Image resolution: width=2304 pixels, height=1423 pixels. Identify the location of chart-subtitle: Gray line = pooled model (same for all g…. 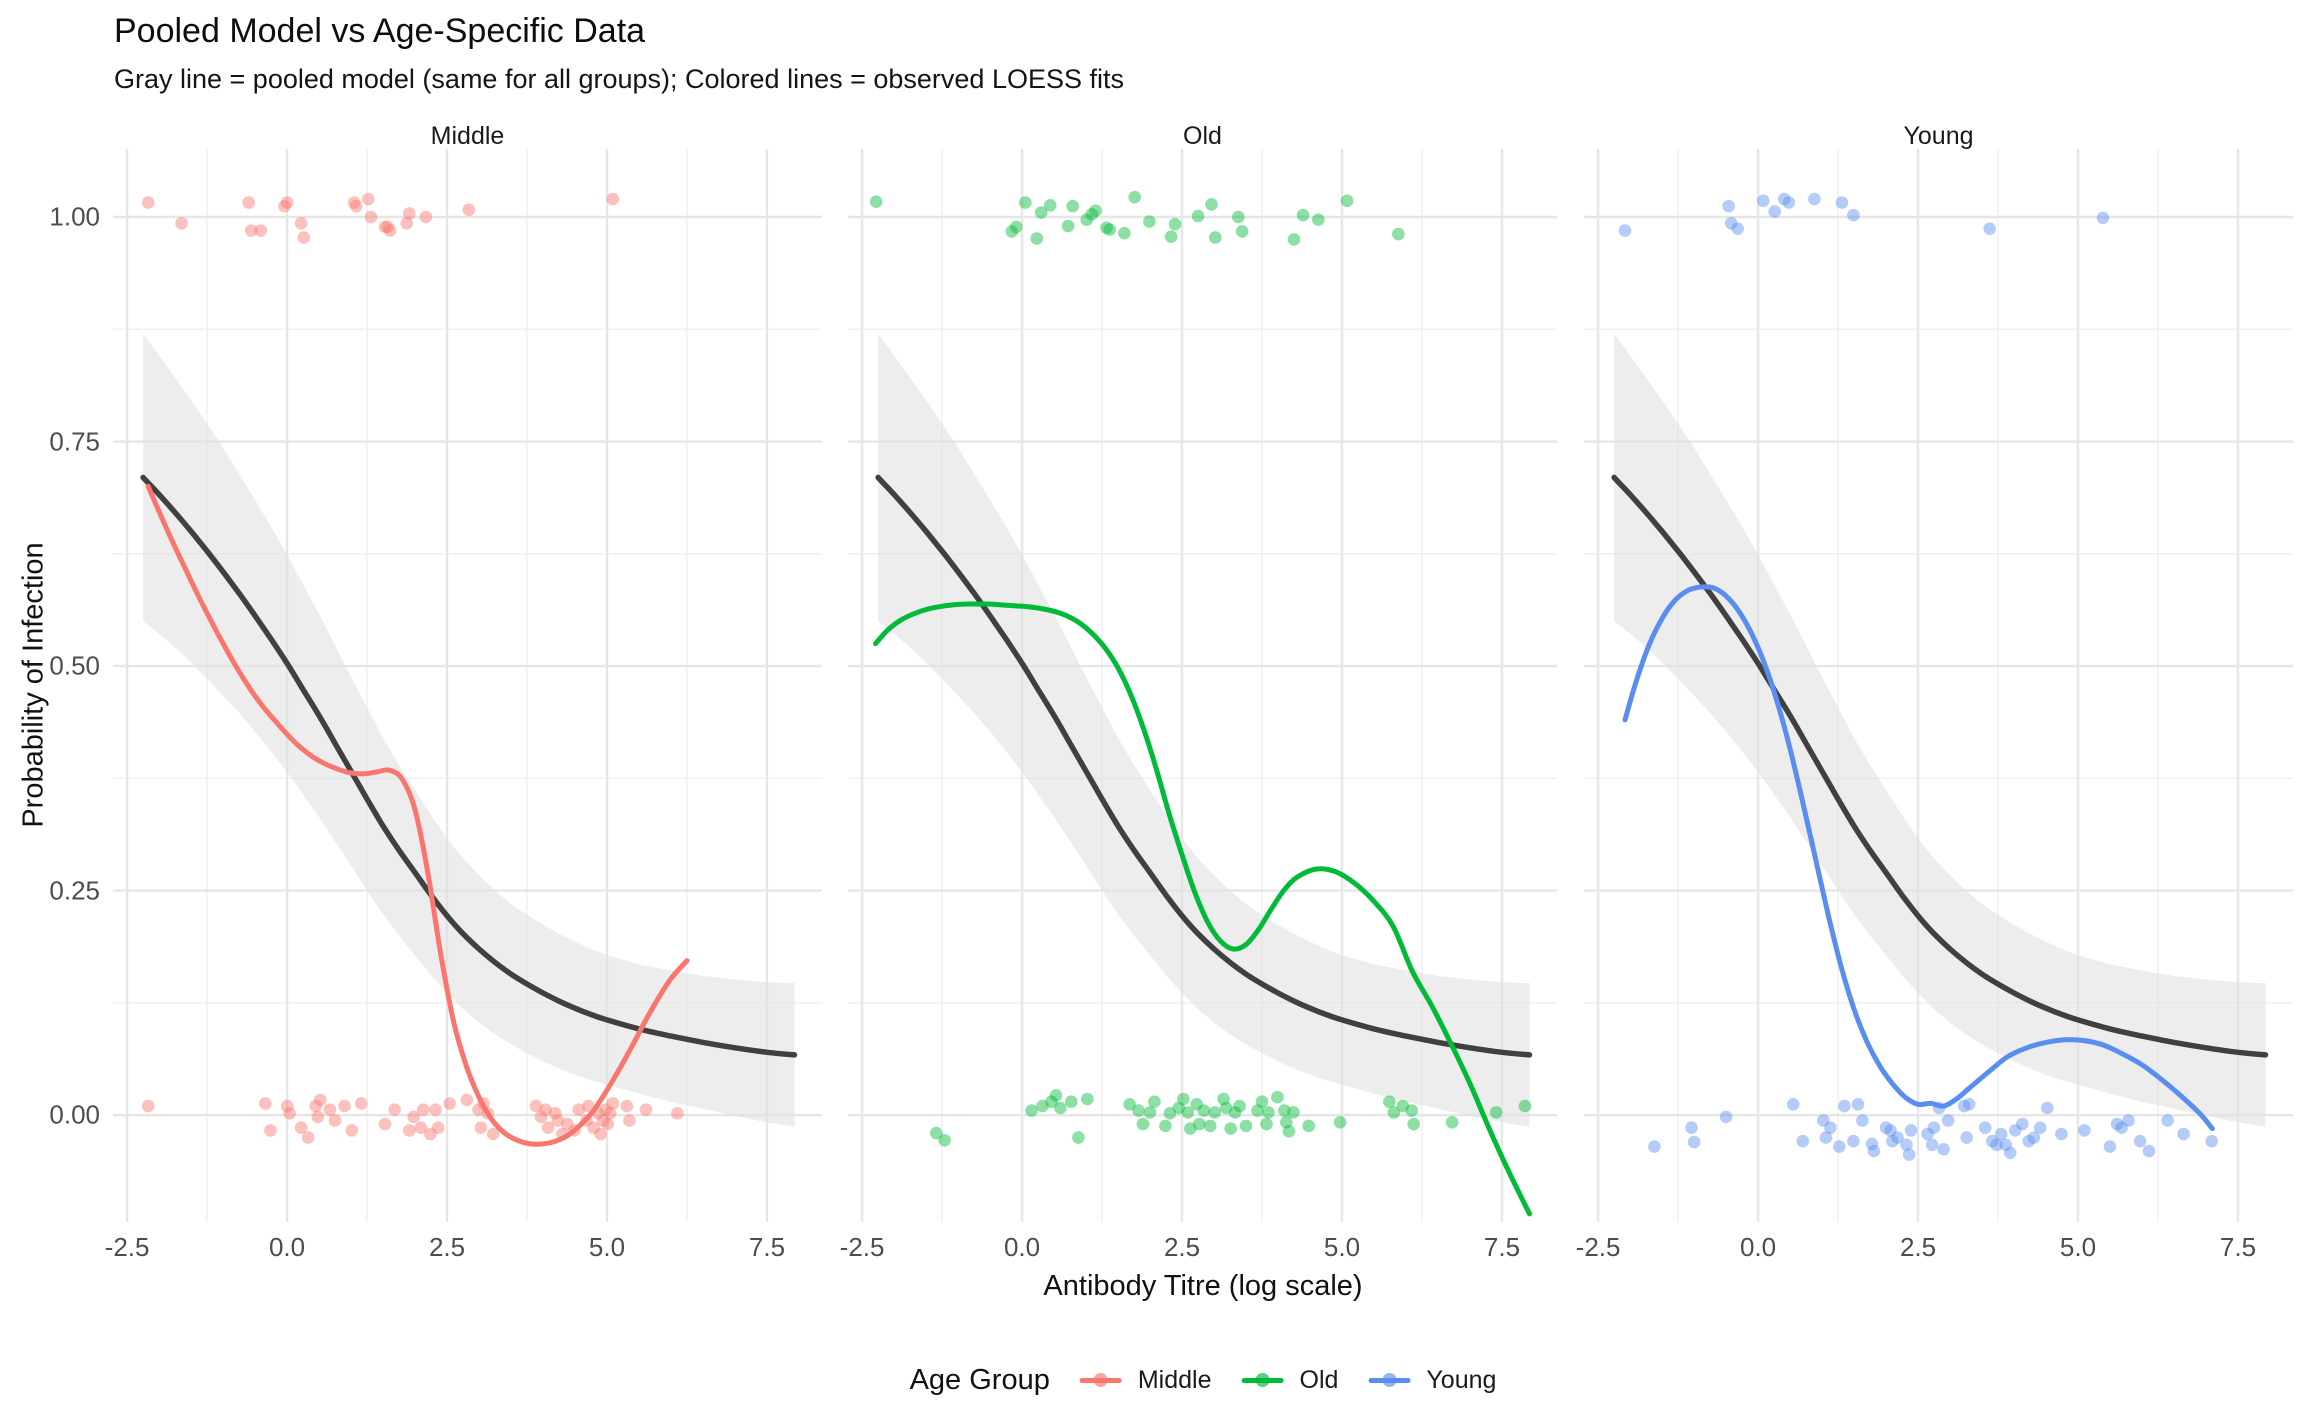
(619, 79).